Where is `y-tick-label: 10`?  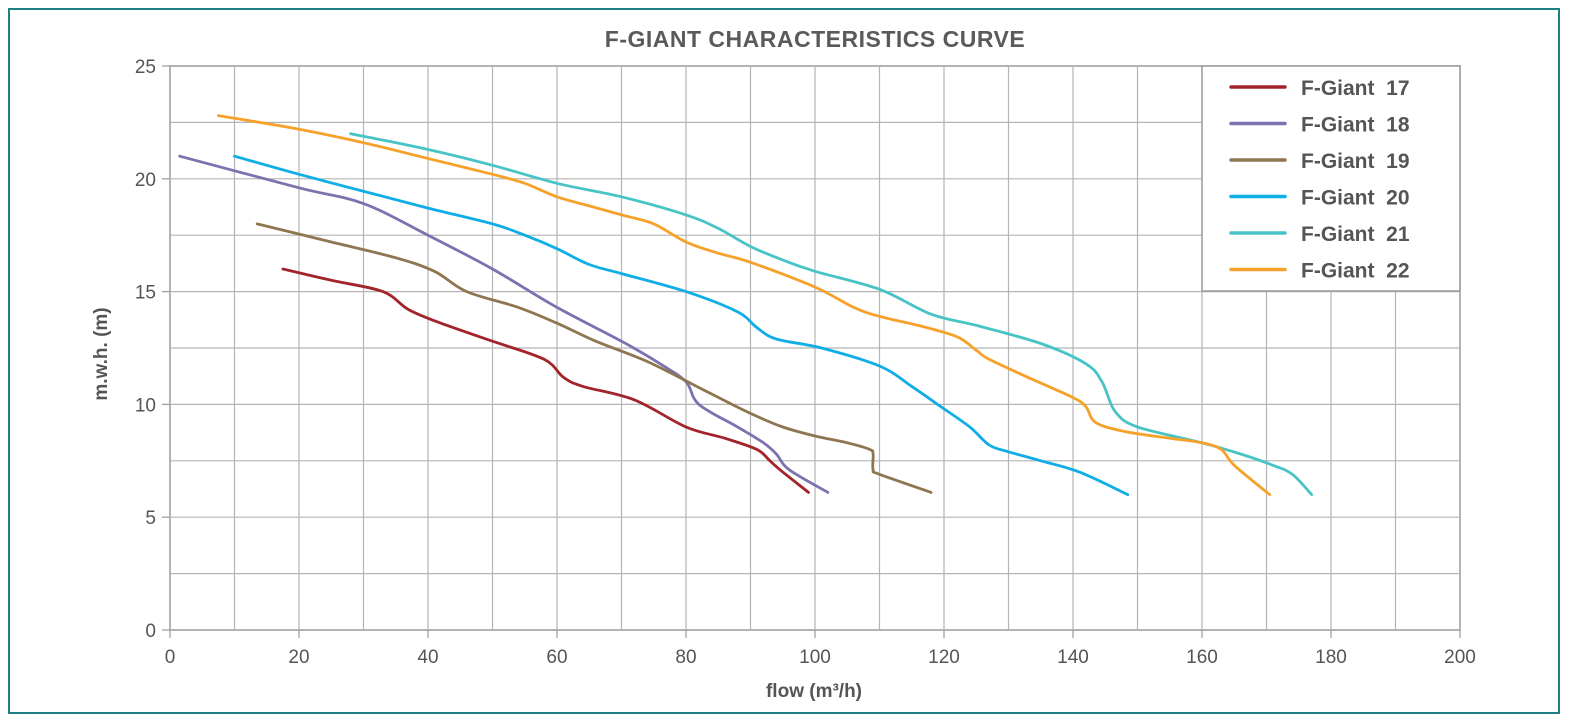
y-tick-label: 10 is located at coordinates (145, 405).